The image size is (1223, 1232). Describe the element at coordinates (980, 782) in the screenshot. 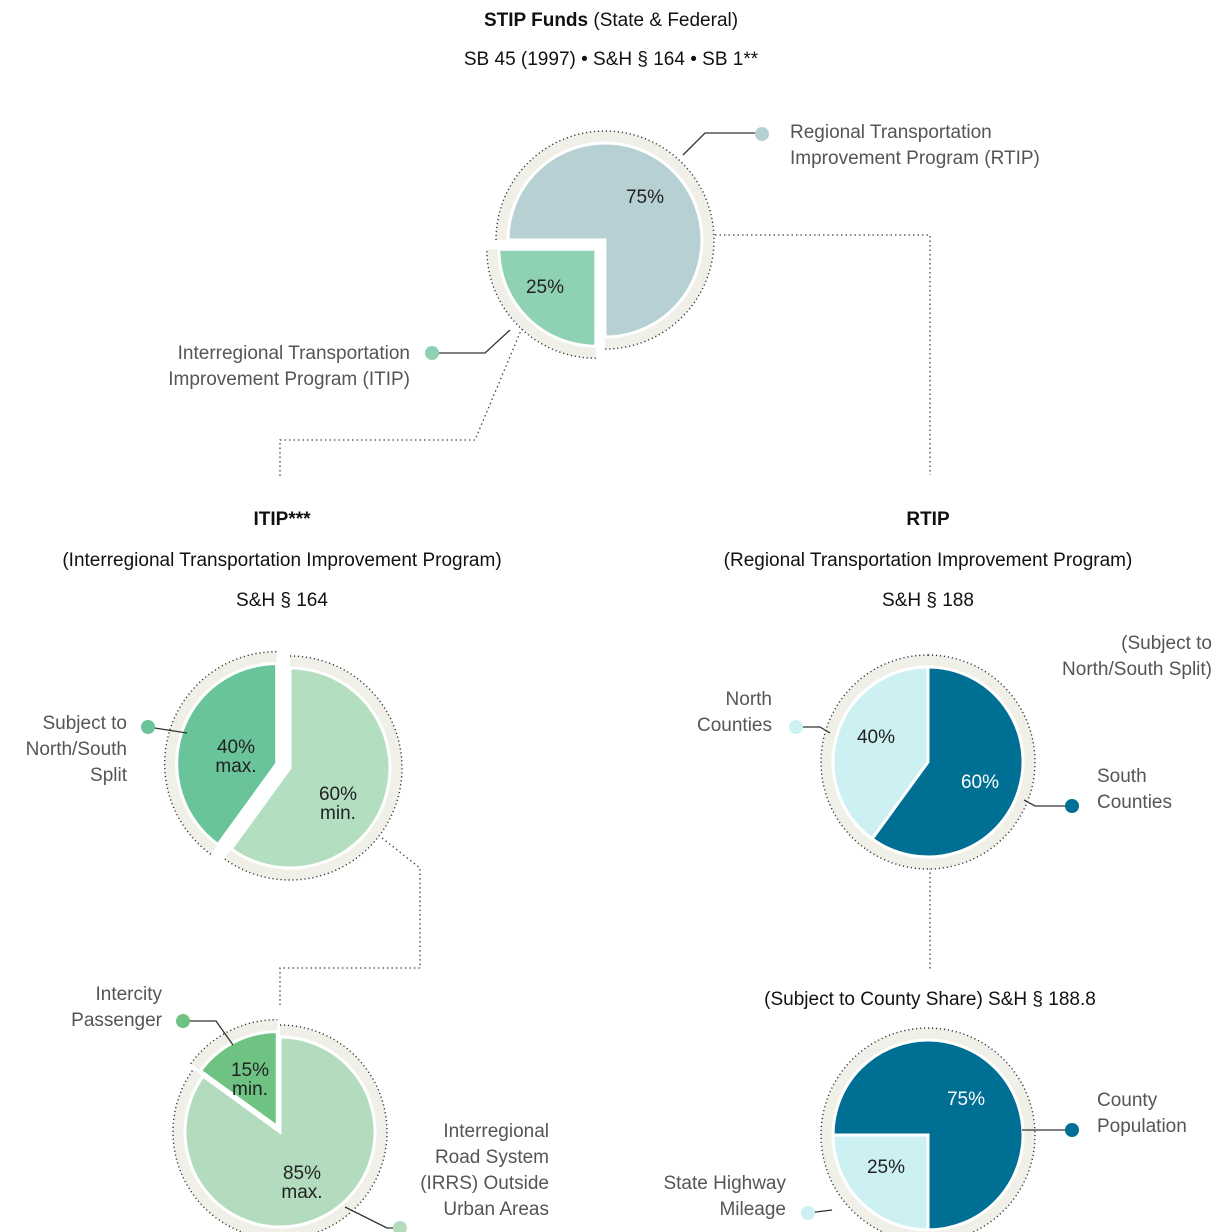

I see `value-label: 60%` at that location.